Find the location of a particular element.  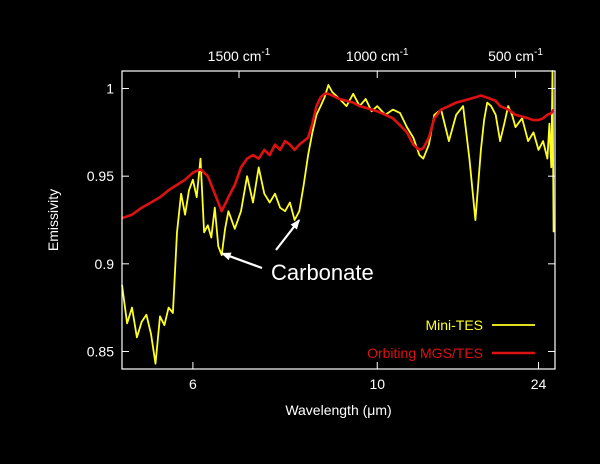

carbonate-annotation: Carbonate is located at coordinates (297, 252).